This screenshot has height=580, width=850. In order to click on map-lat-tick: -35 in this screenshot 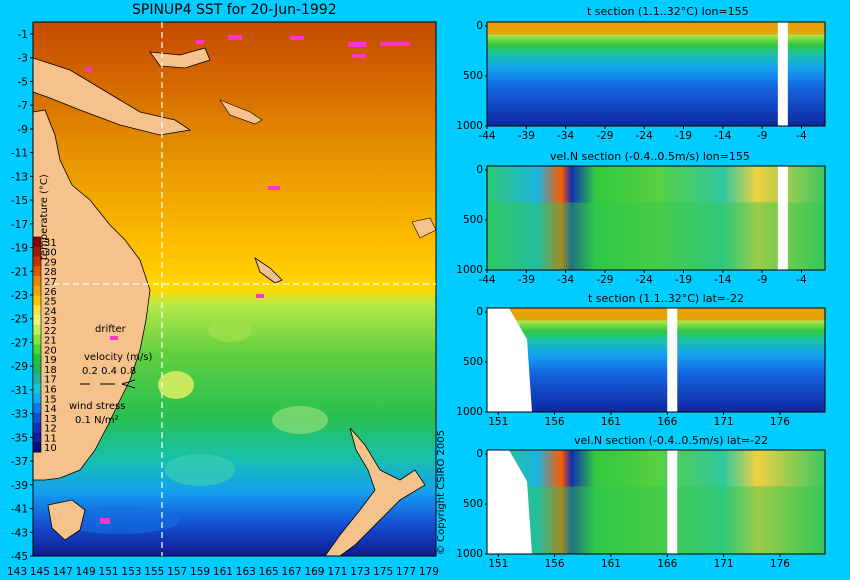, I will do `click(19, 438)`.